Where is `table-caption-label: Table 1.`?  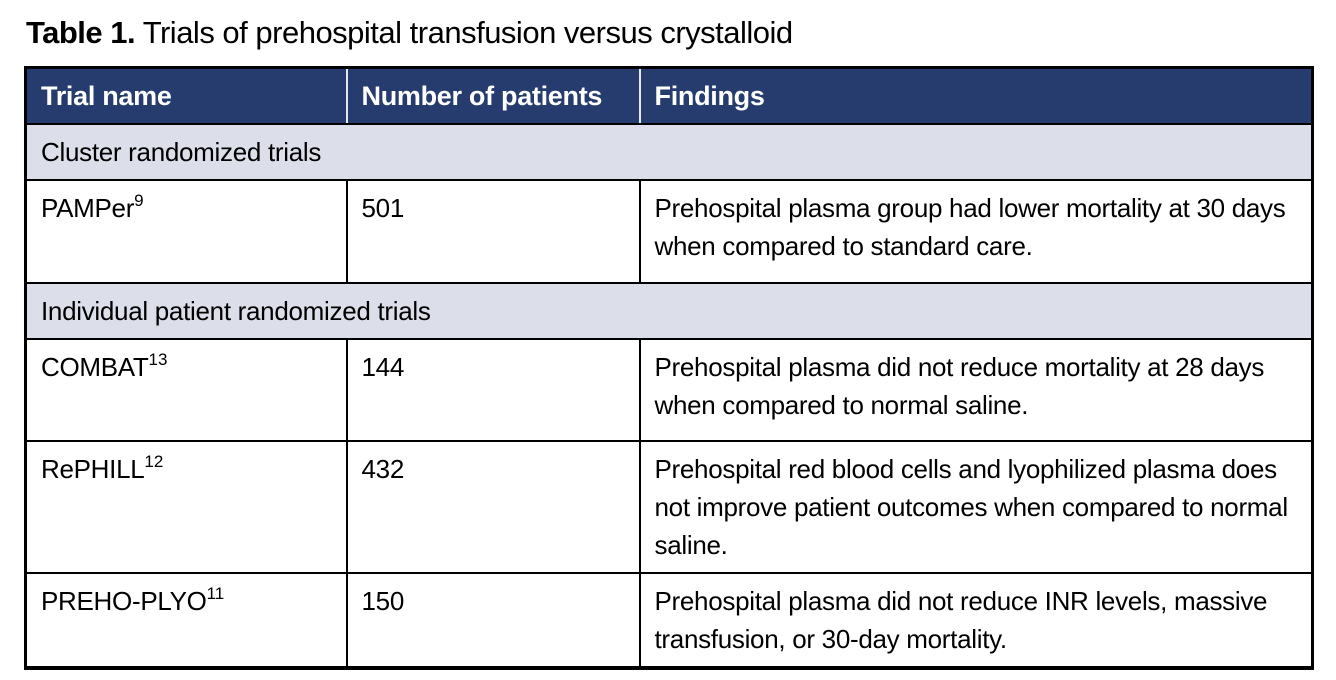 table-caption-label: Table 1. is located at coordinates (81, 32).